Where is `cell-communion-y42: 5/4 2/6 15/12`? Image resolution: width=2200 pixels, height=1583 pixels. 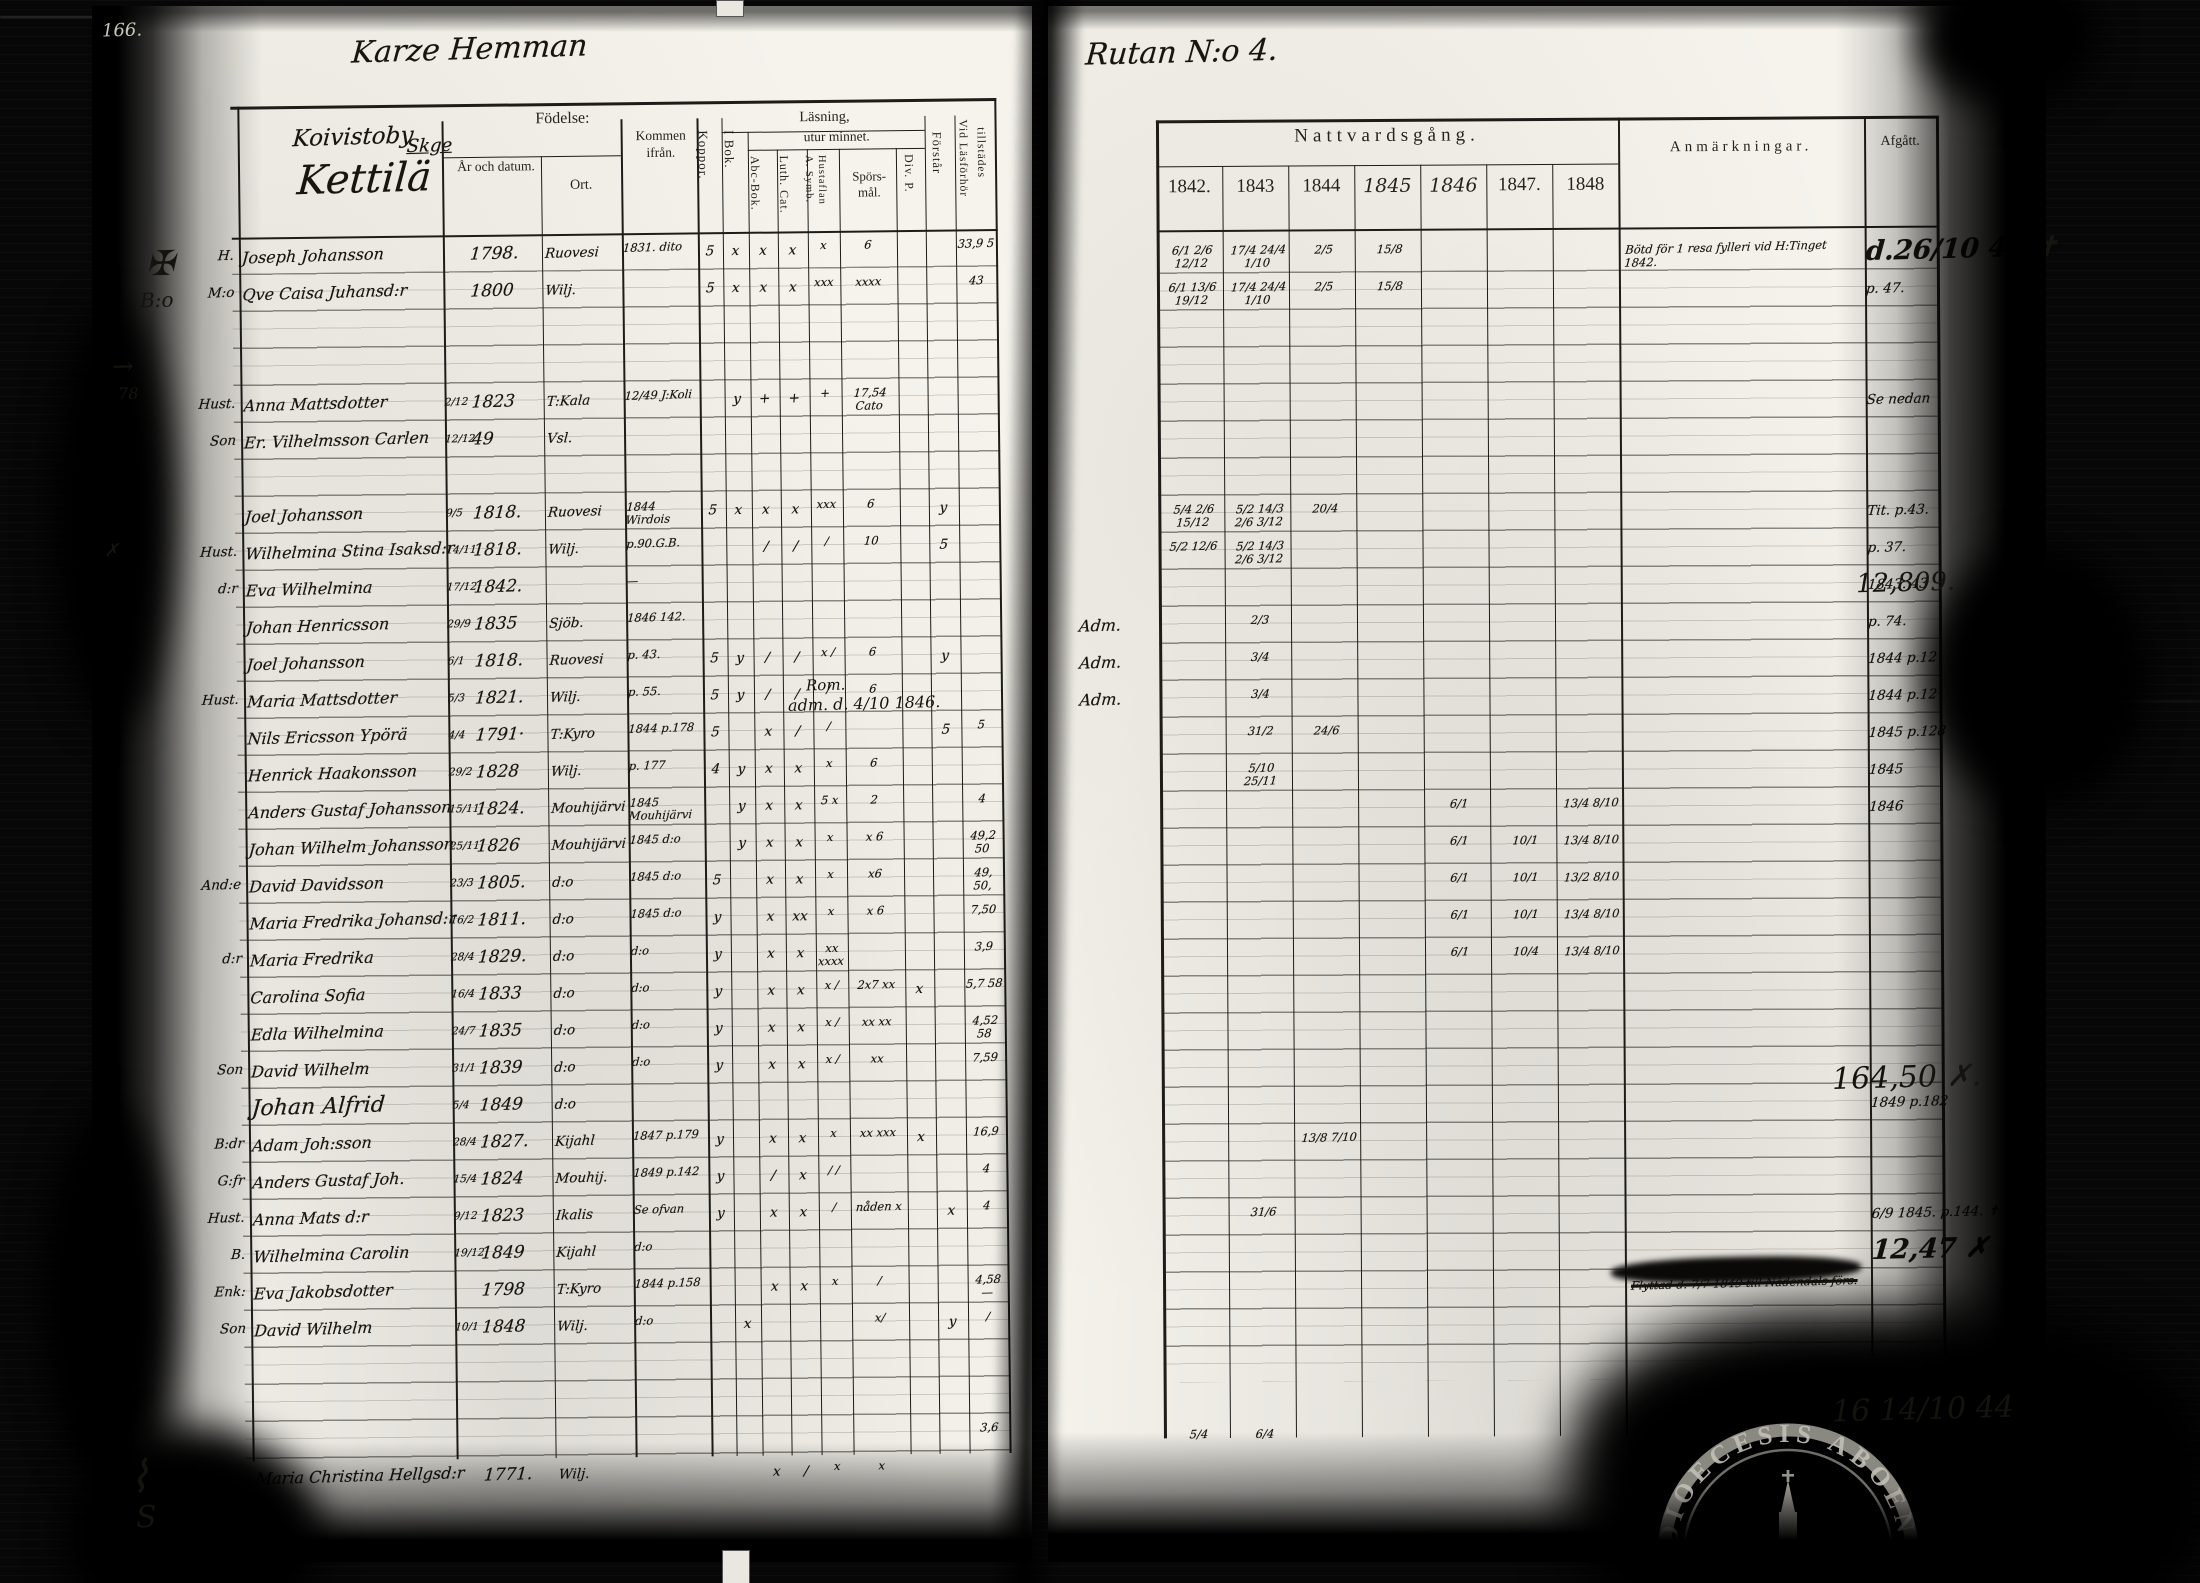
cell-communion-y42: 5/4 2/6 15/12 is located at coordinates (1194, 515).